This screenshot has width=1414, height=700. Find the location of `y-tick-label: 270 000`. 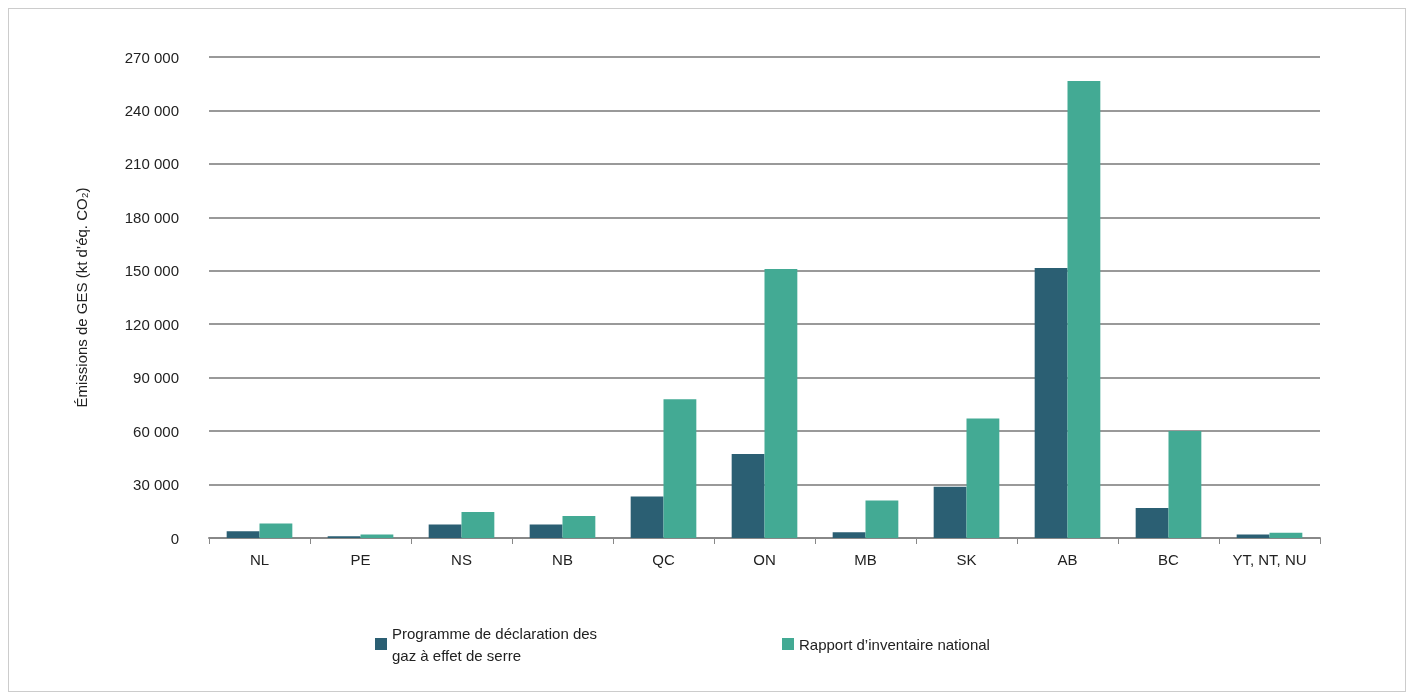

y-tick-label: 270 000 is located at coordinates (151, 57).